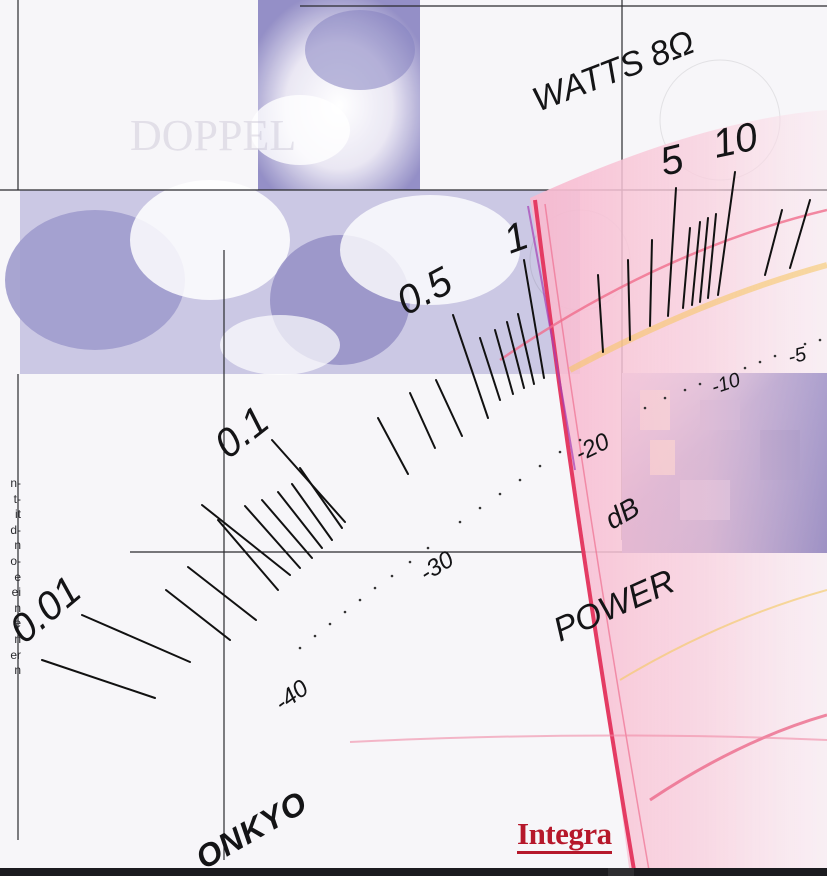 Image resolution: width=827 pixels, height=876 pixels. Describe the element at coordinates (10, 577) in the screenshot. I see `clipped-body-text: n- t- it d- n o- e ei n e n er n` at that location.